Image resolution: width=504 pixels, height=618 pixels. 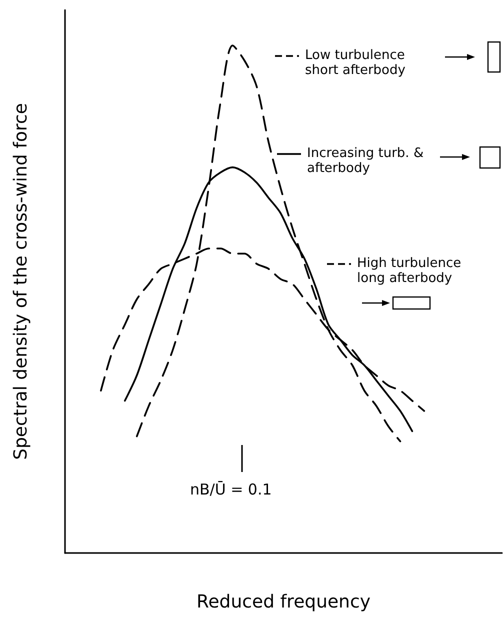 I want to click on legend-label: High turbulence long afterbody, so click(x=411, y=271).